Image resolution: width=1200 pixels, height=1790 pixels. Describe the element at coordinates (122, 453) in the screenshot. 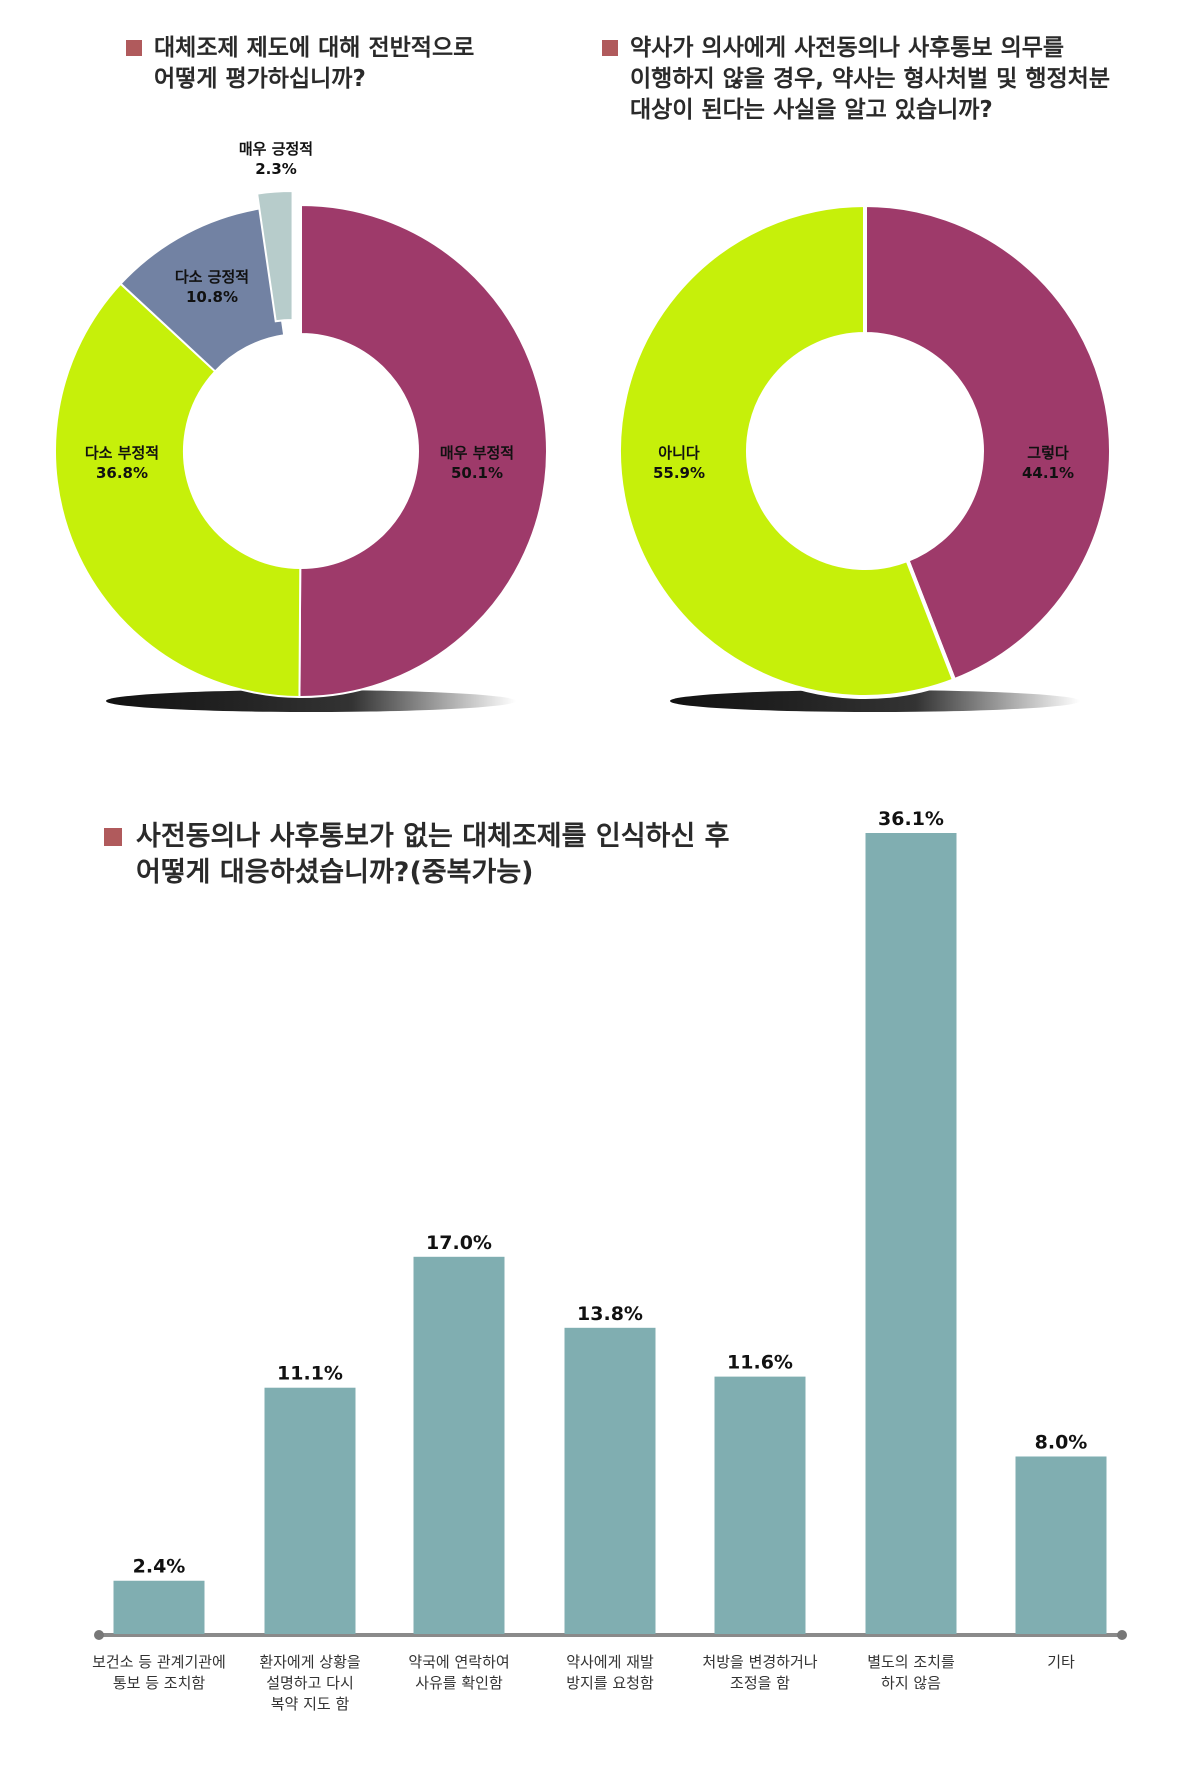

I see `slice-label-line: 다소 부정적` at that location.